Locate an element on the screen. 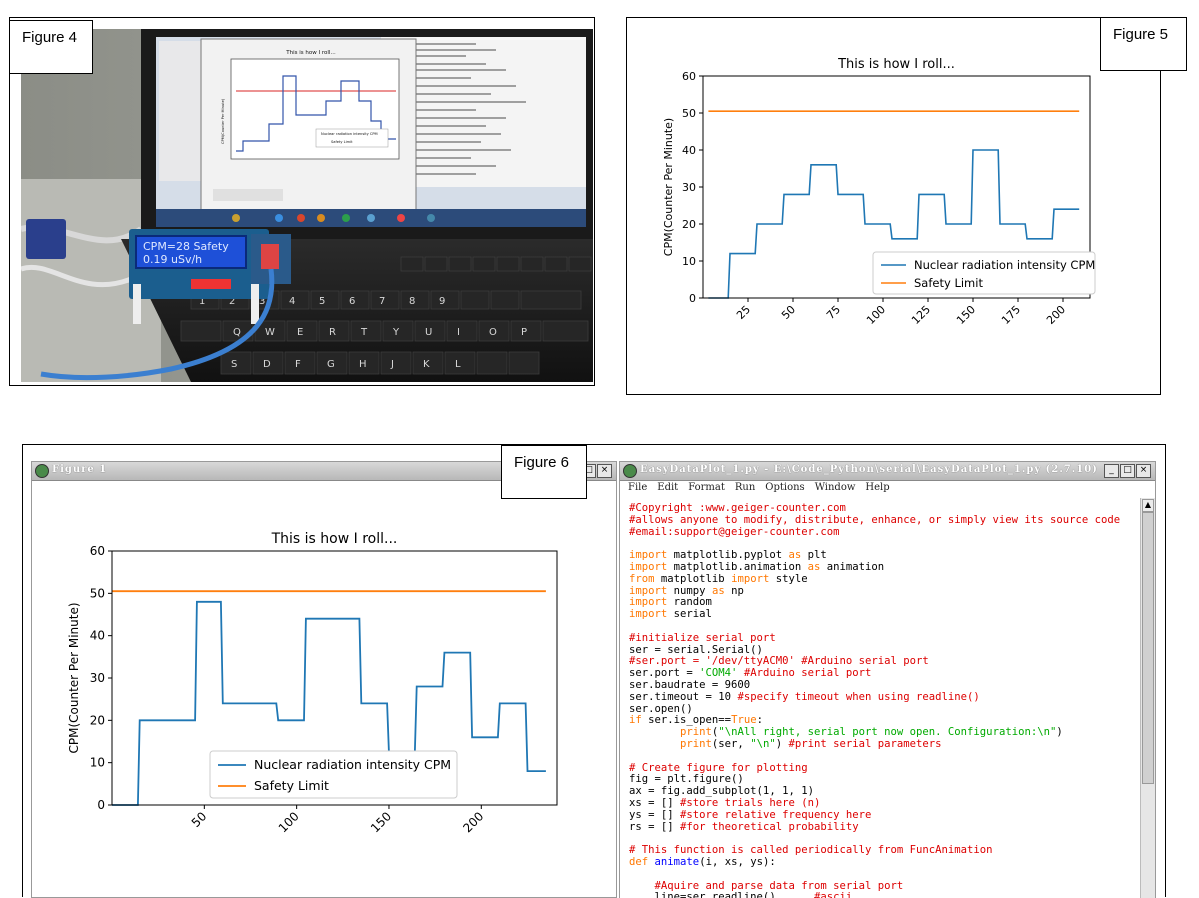 The height and width of the screenshot is (898, 1199). code-token: 'COM4' is located at coordinates (718, 673).